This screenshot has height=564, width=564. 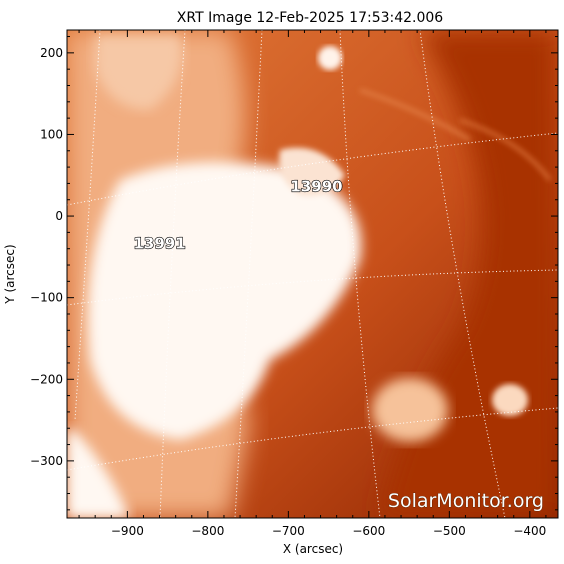 What do you see at coordinates (46, 298) in the screenshot?
I see `y-tick-label: −100` at bounding box center [46, 298].